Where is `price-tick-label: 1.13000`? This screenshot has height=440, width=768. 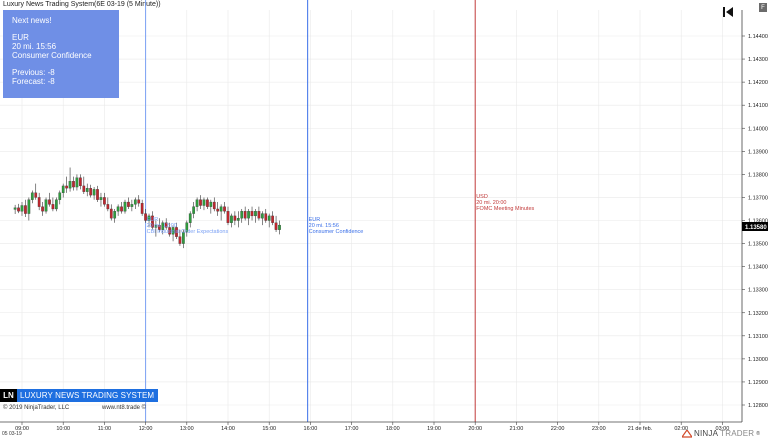
price-tick-label: 1.13000 is located at coordinates (758, 360).